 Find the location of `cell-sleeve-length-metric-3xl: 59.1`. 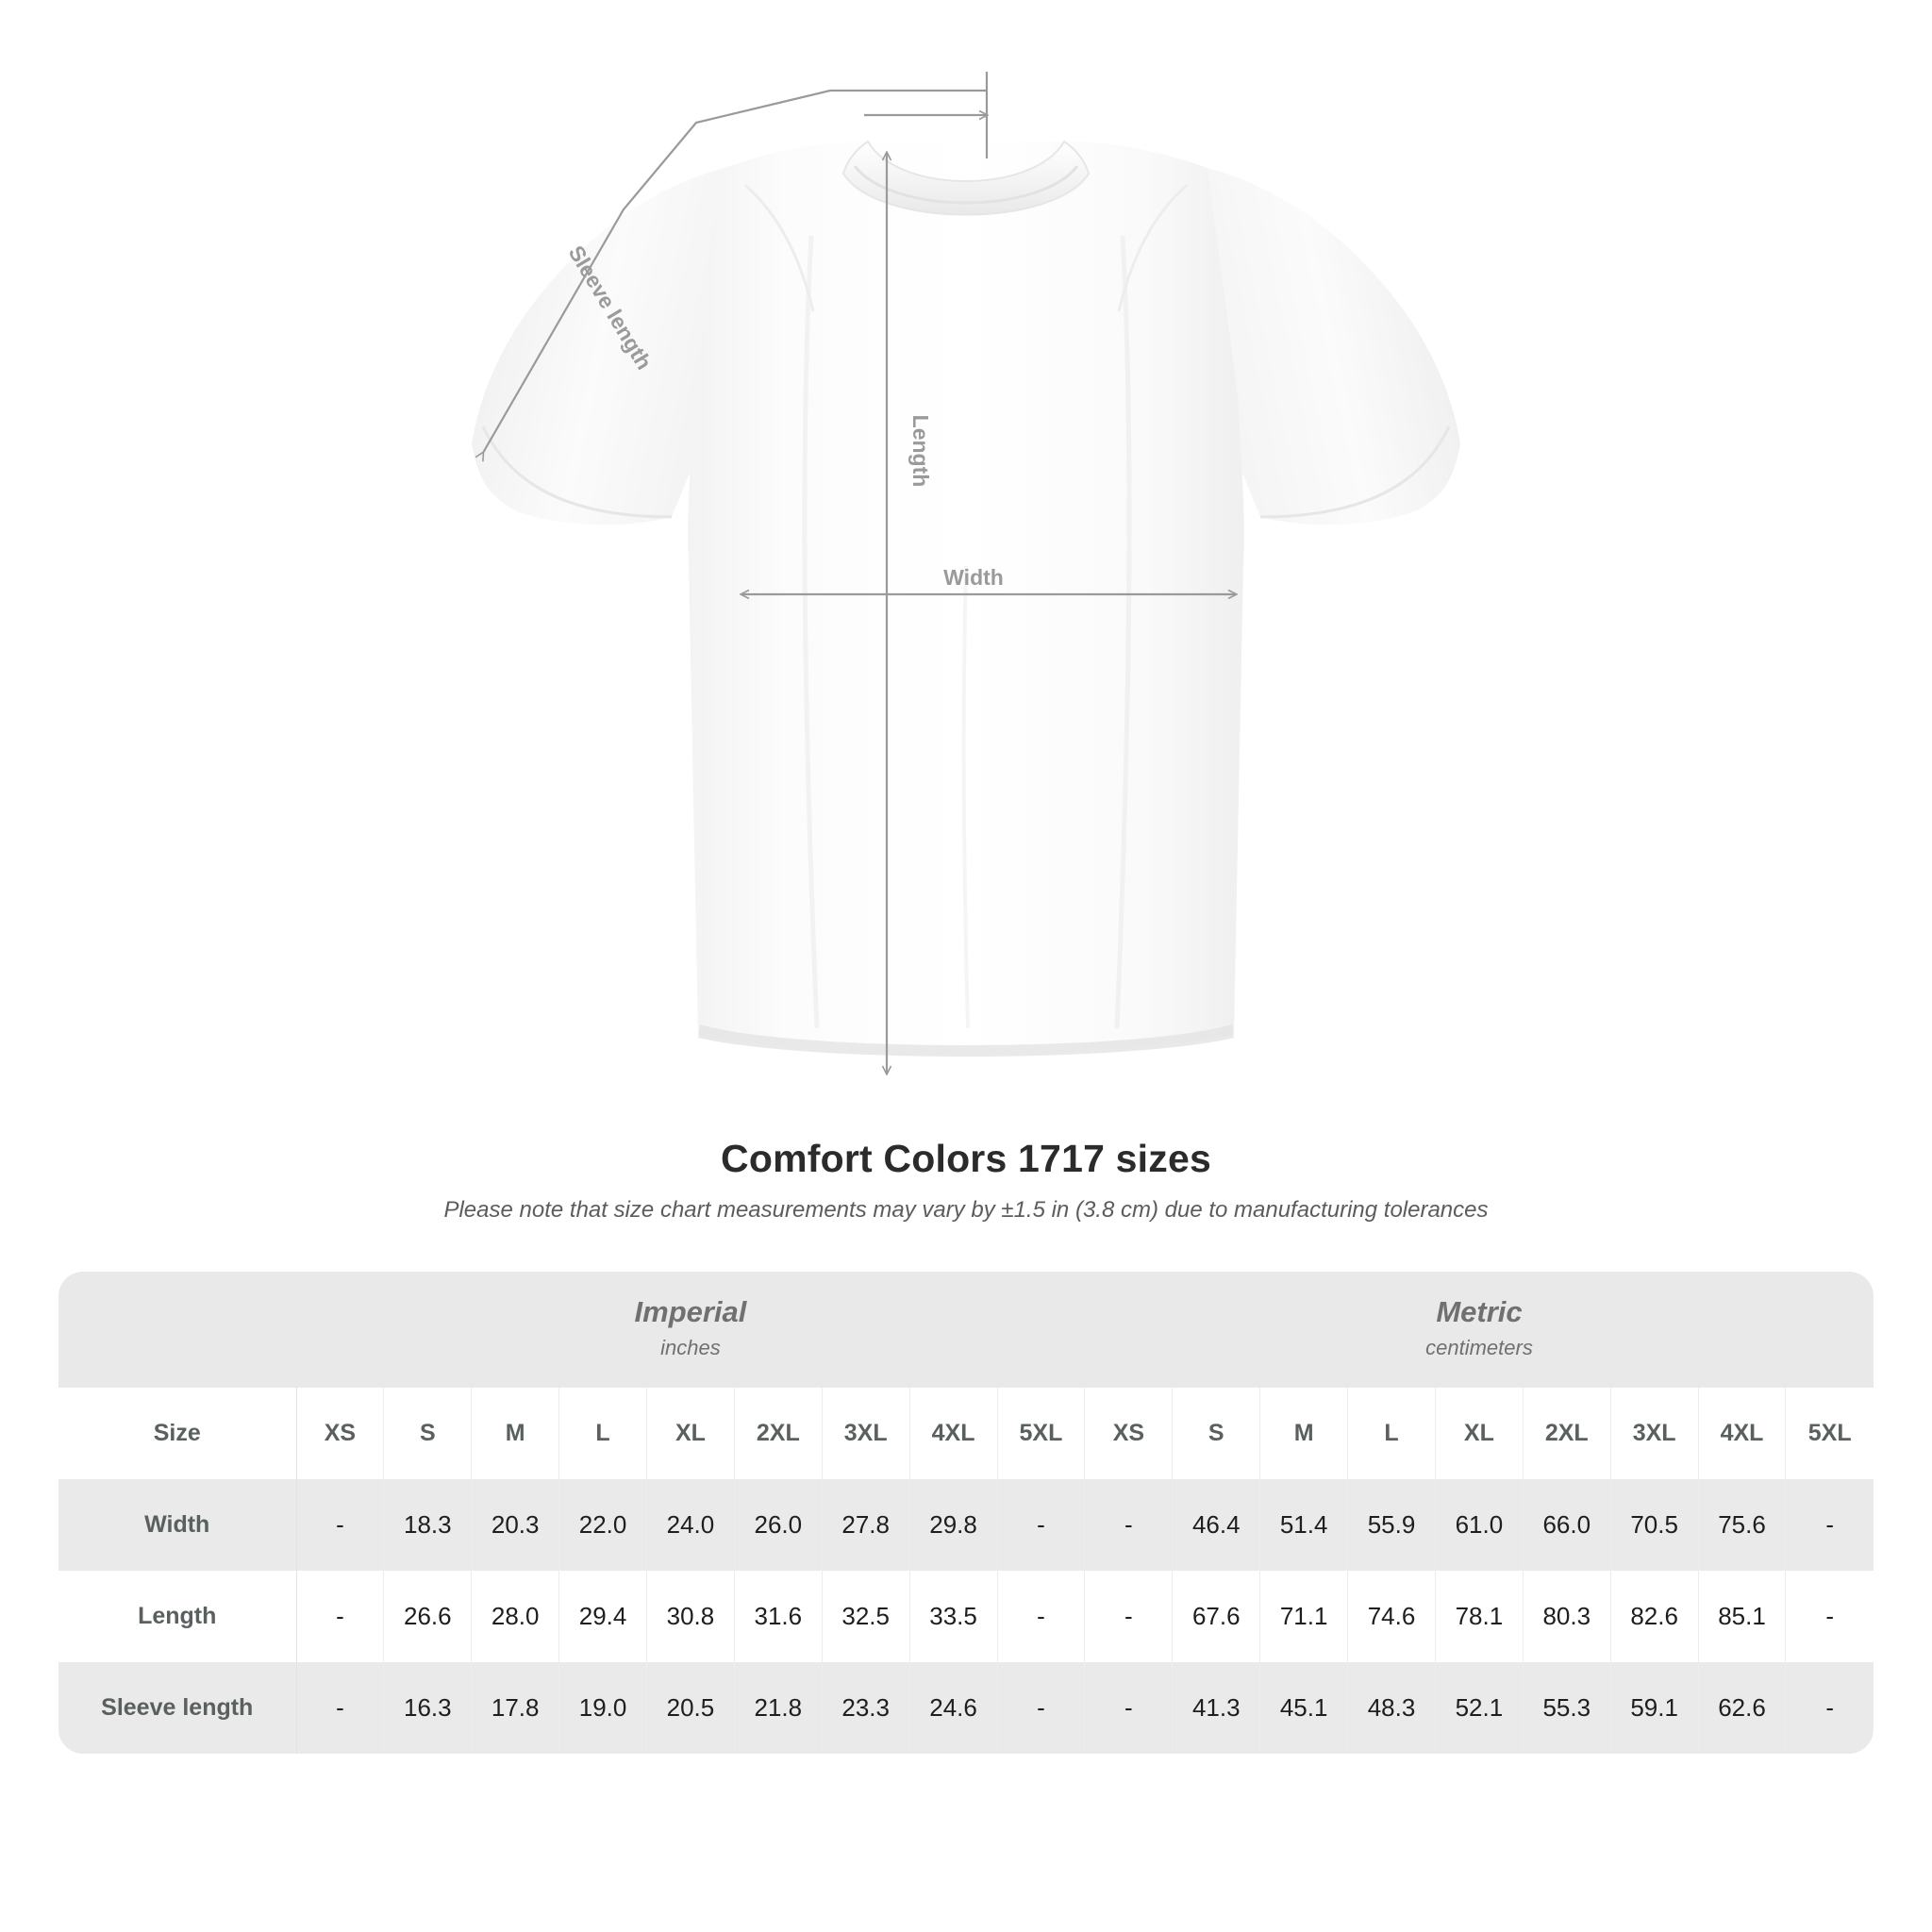

cell-sleeve-length-metric-3xl: 59.1 is located at coordinates (1655, 1709).